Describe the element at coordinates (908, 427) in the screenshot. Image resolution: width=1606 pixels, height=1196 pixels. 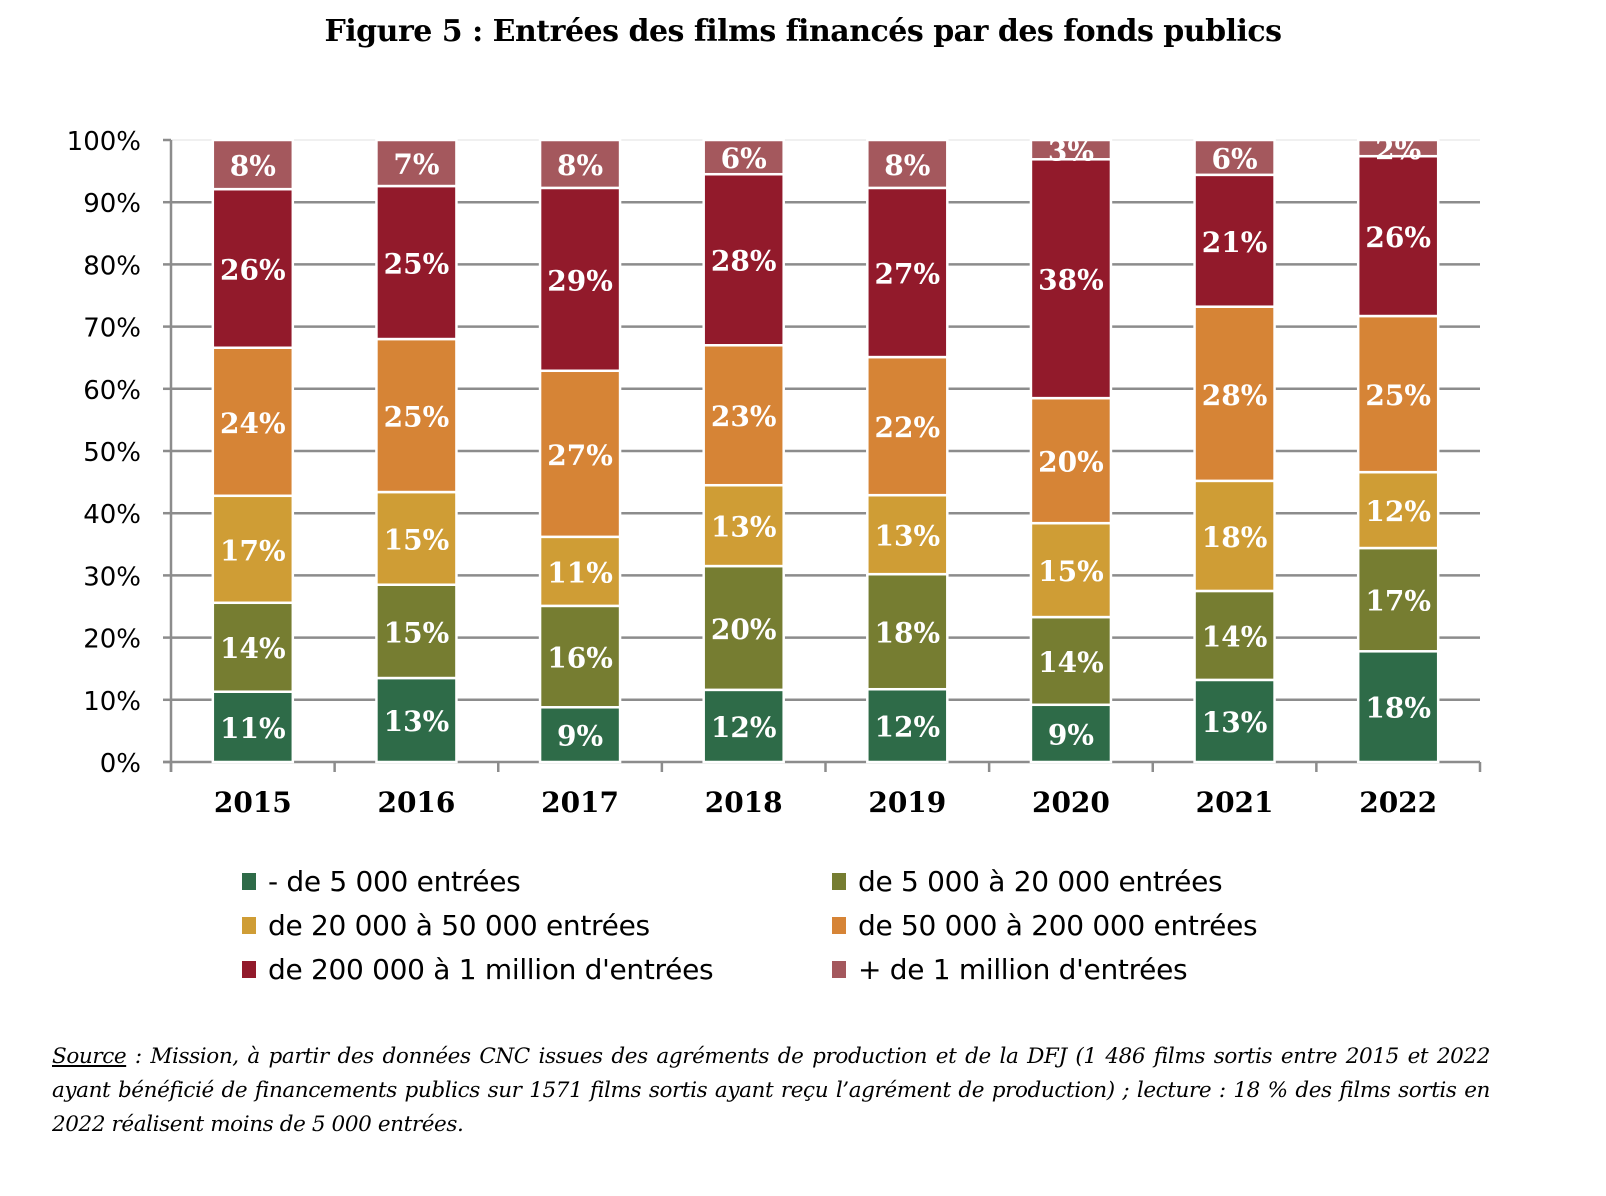
I see `data-label: 22%` at that location.